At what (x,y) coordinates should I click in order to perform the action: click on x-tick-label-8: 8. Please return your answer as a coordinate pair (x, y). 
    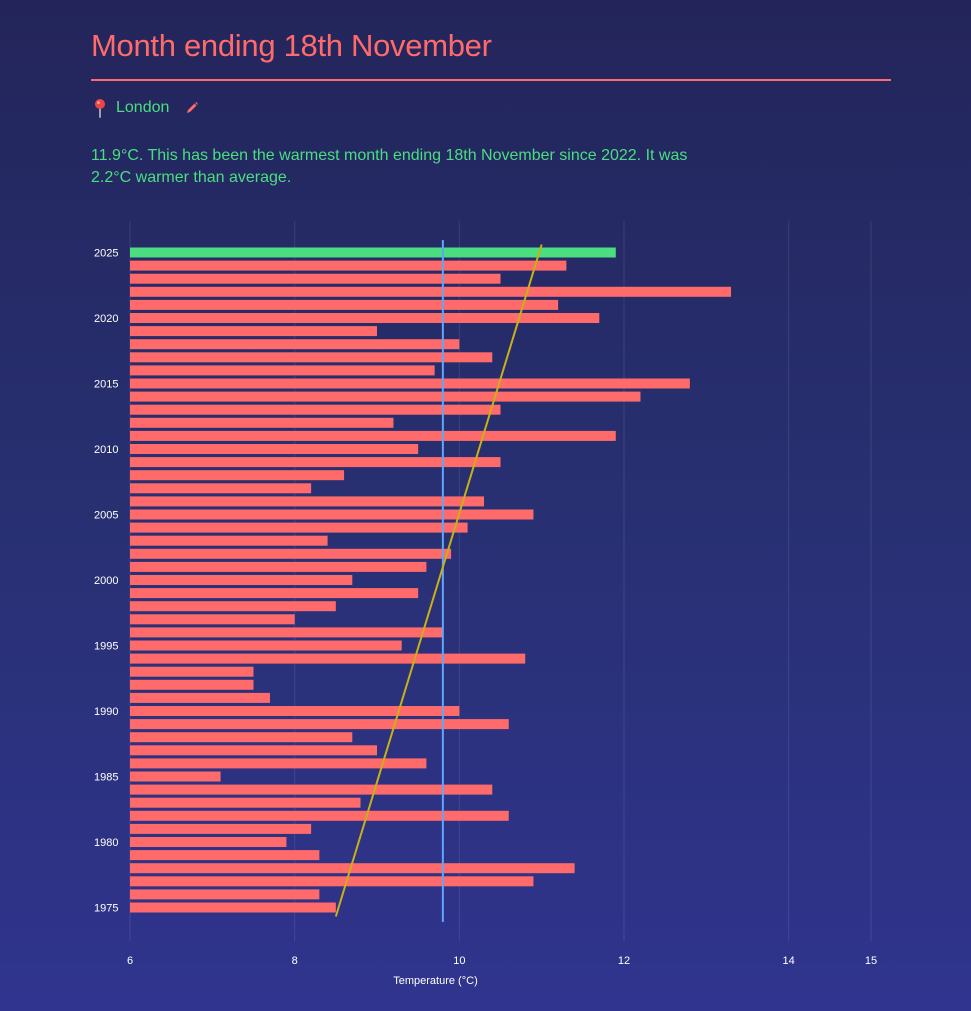
    Looking at the image, I should click on (295, 961).